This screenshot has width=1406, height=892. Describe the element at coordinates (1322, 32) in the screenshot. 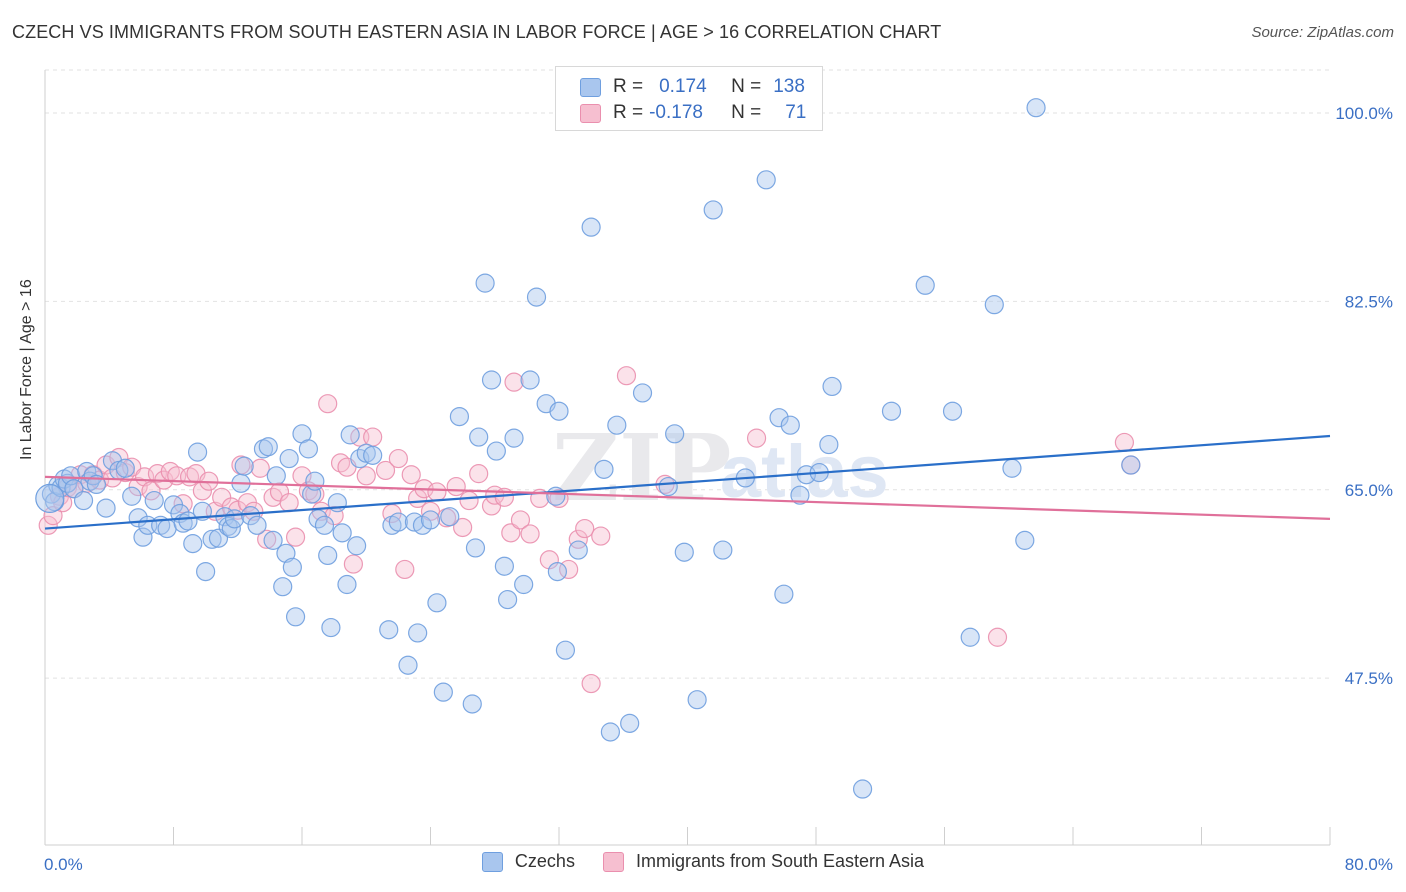

I see `source-label: Source: ZipAtlas.com` at that location.